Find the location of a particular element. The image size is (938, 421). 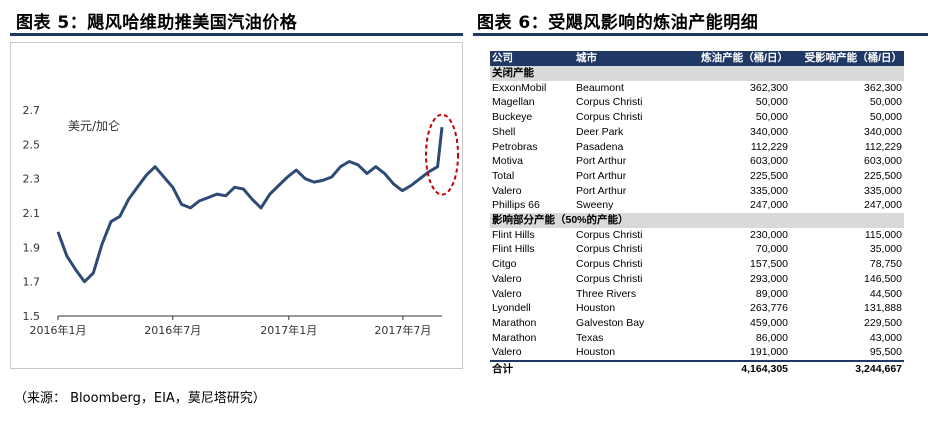

cell-city: Three Rivers is located at coordinates (606, 293).